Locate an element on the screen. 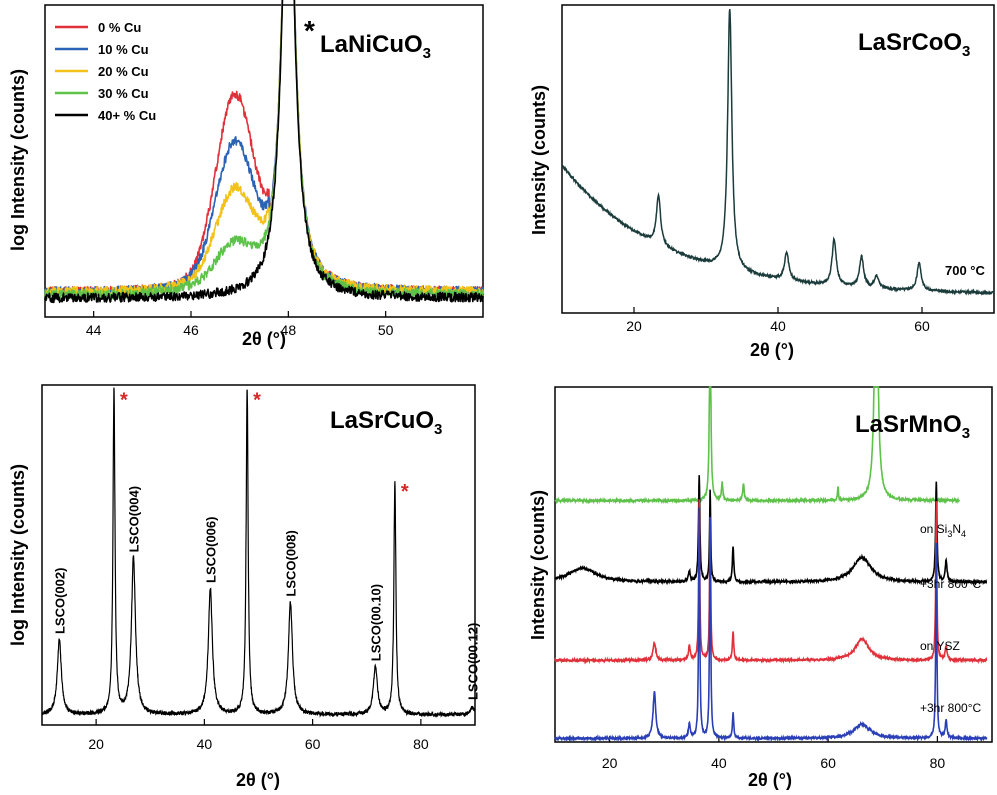 This screenshot has width=997, height=795. x-axis-ticks: 44 46 48 50 is located at coordinates (240, 324).